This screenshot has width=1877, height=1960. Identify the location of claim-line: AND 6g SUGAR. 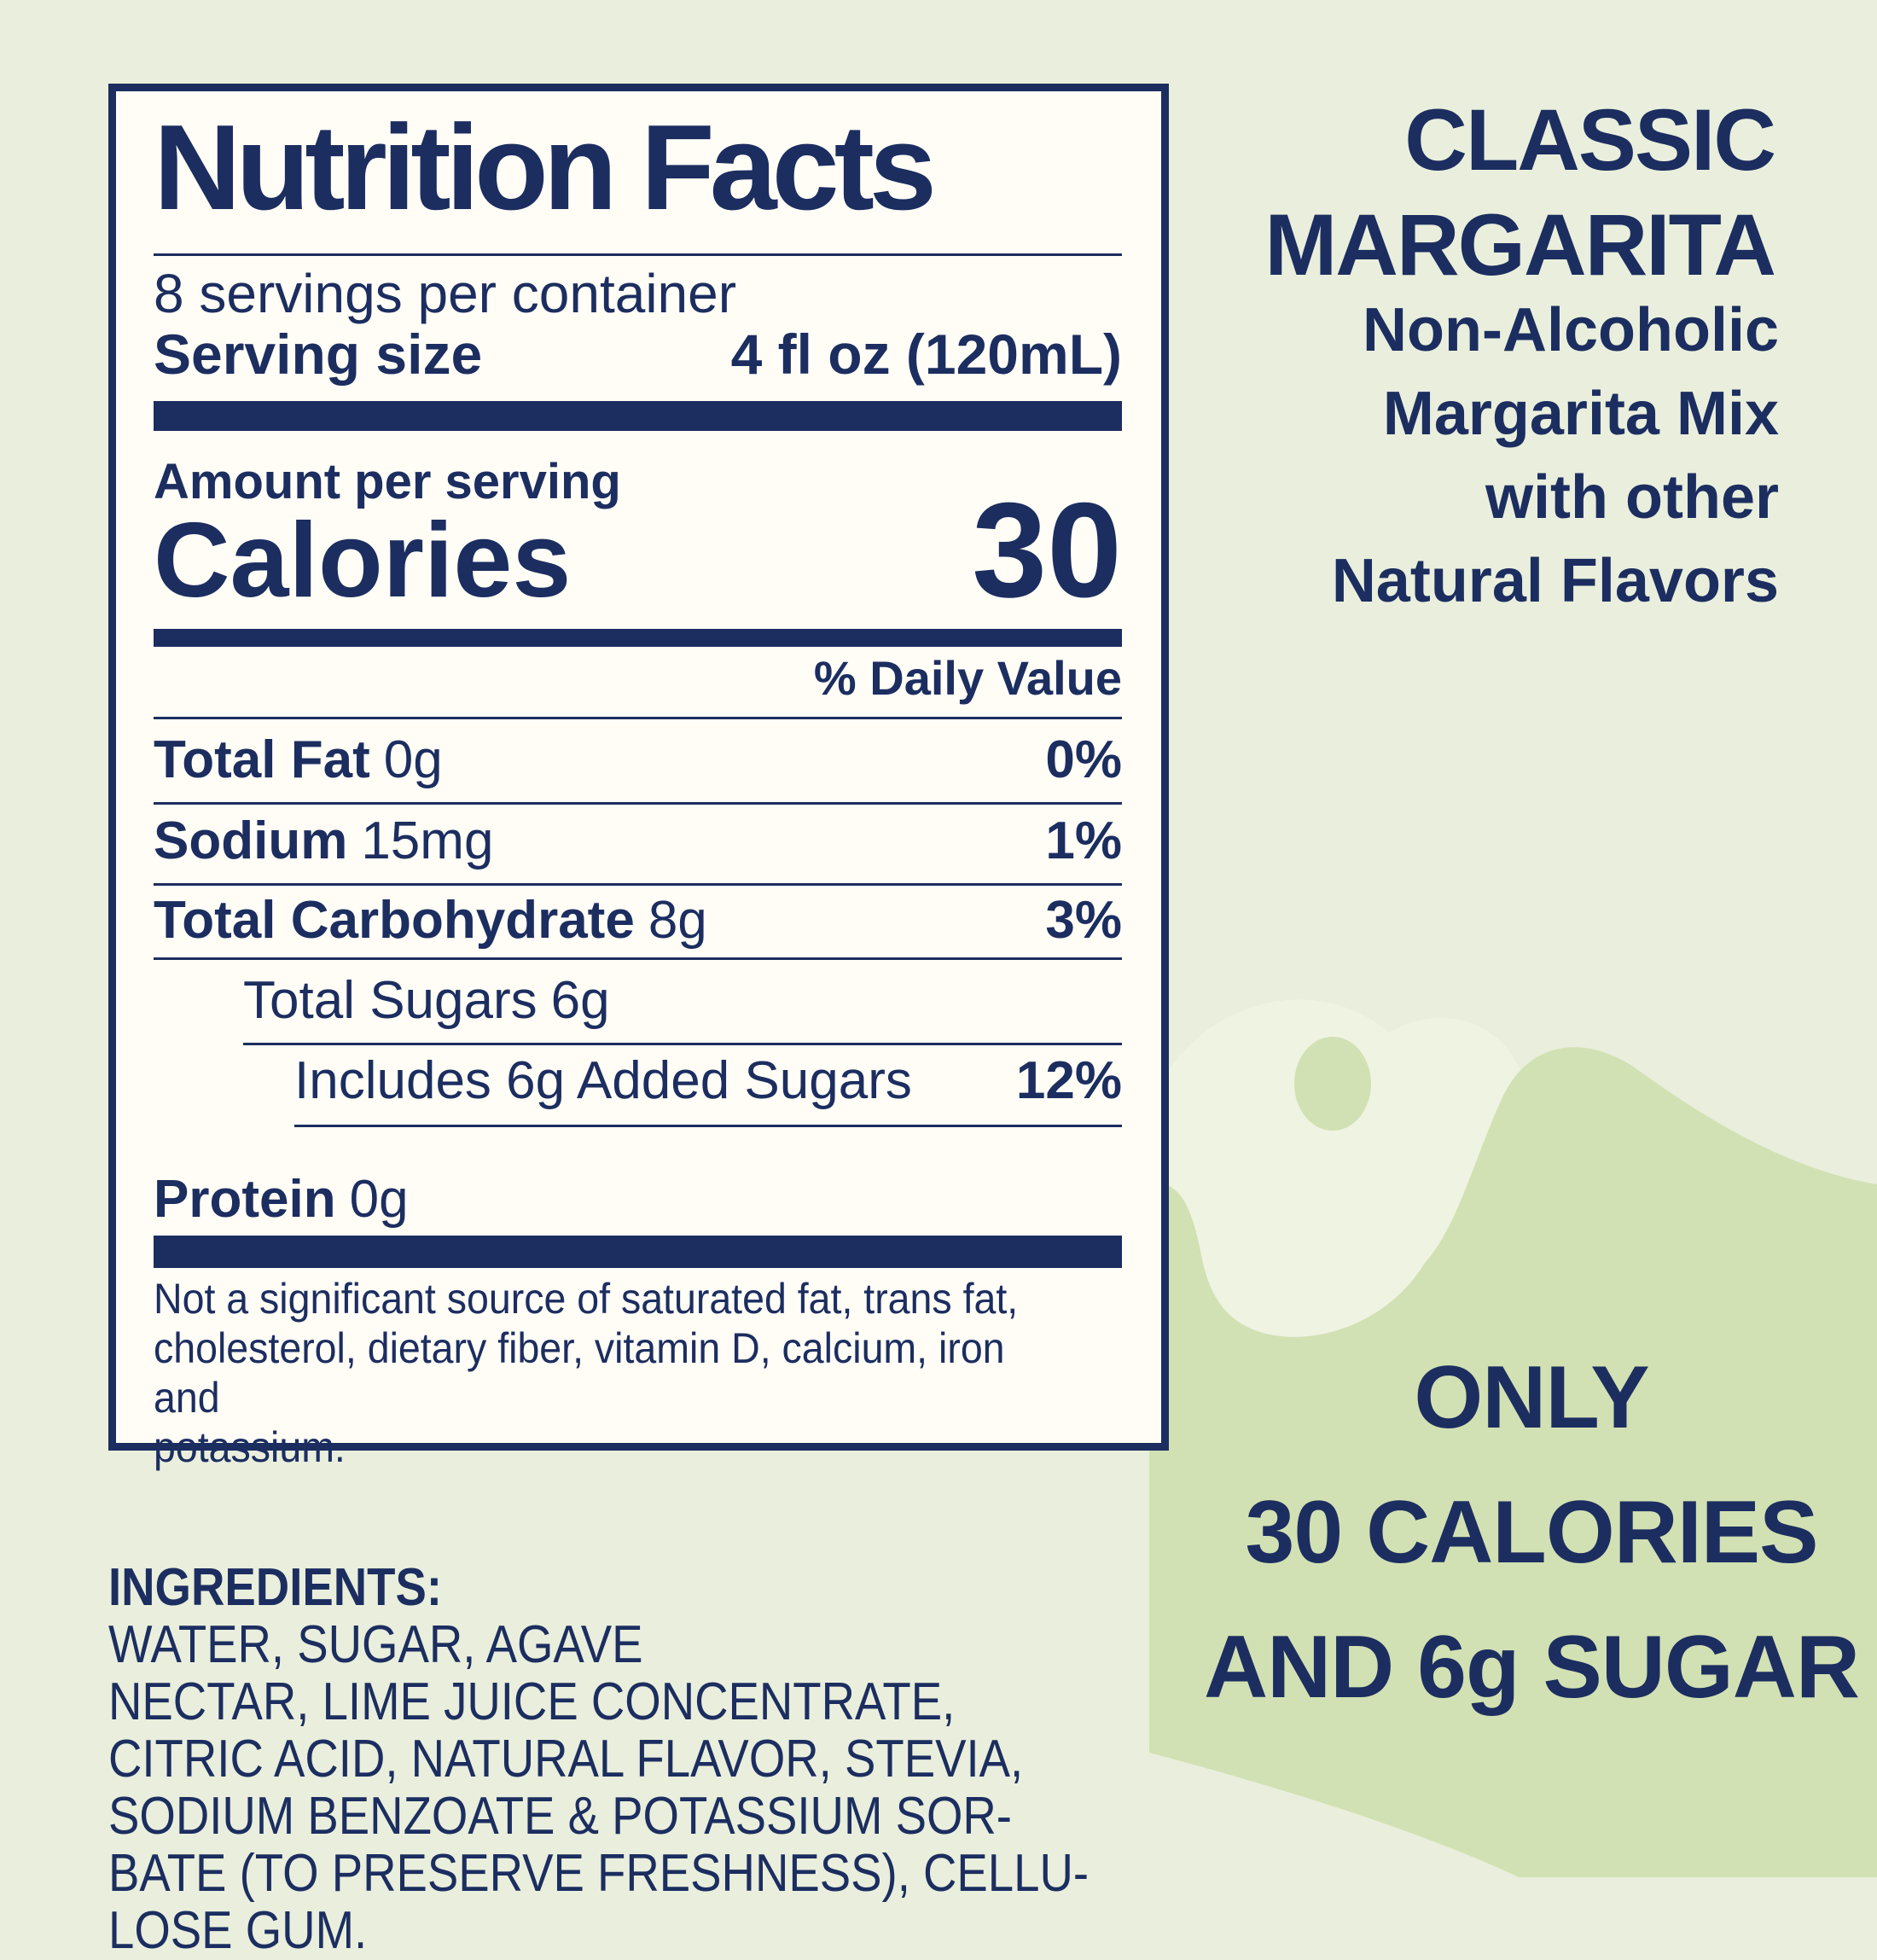
(1531, 1667).